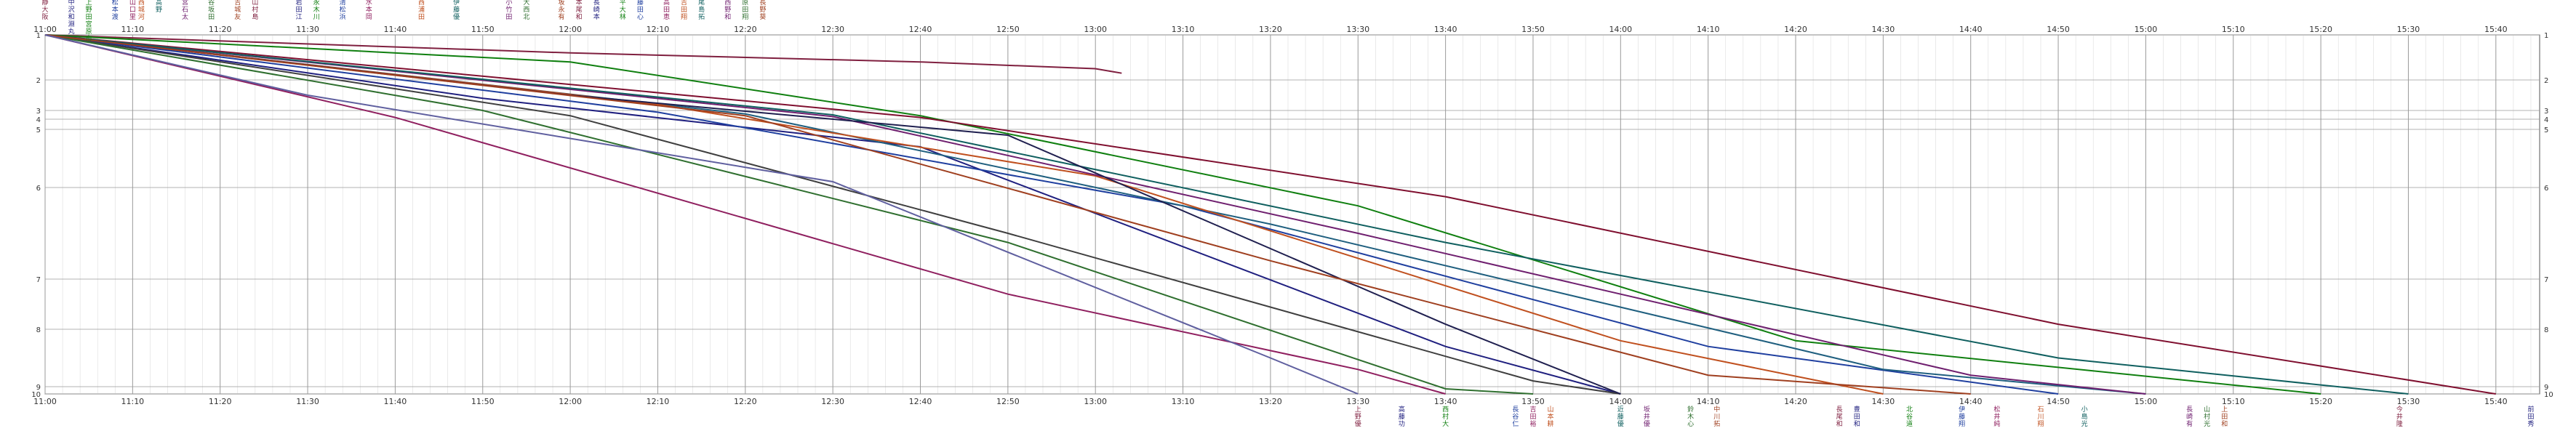  What do you see at coordinates (623, 9) in the screenshot?
I see `top-station-char: 大` at bounding box center [623, 9].